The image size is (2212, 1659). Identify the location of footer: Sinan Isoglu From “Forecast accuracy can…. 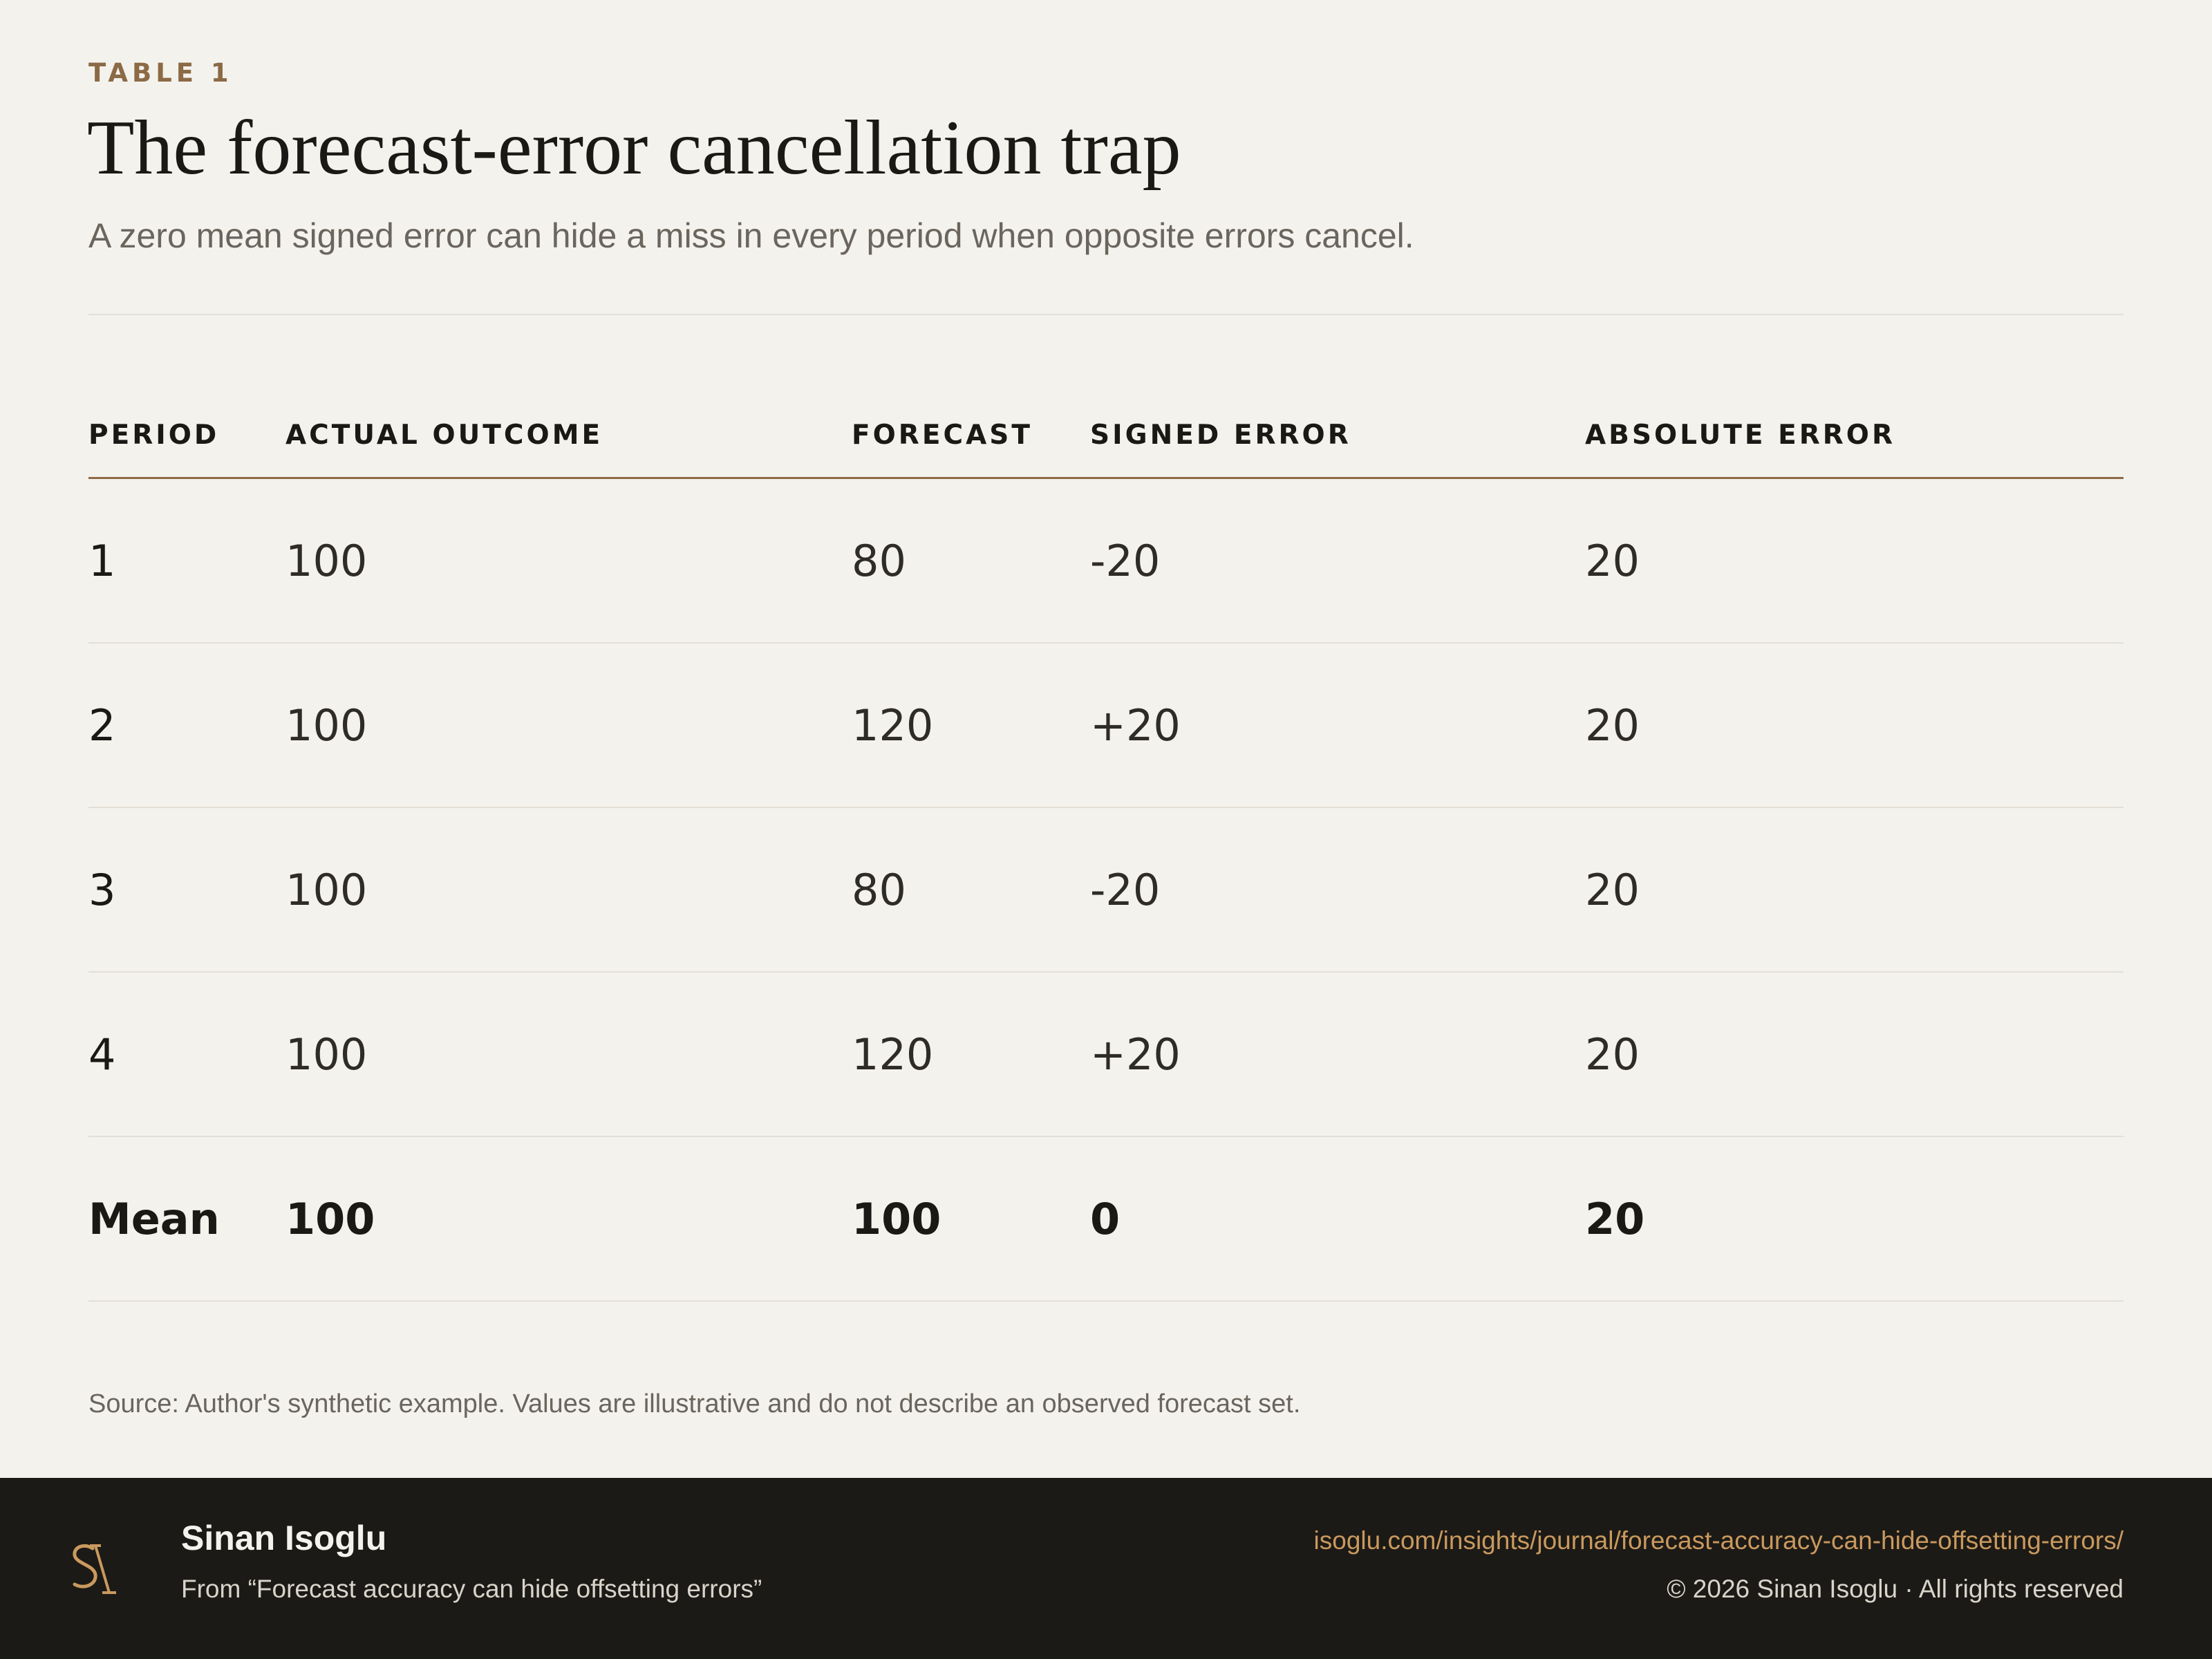
(1106, 1568).